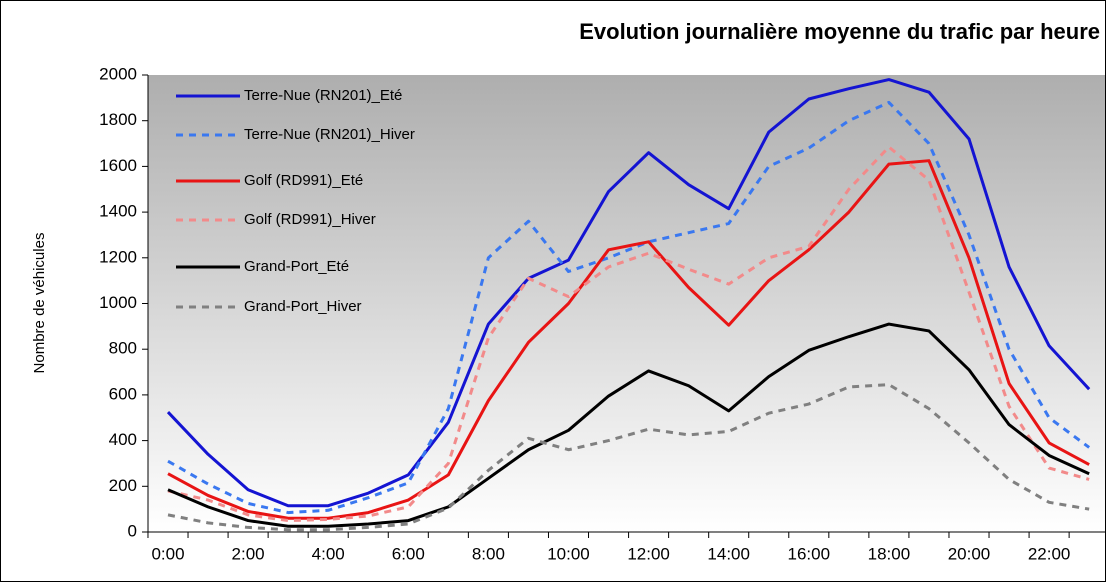  I want to click on x-tick-label: 12:00, so click(648, 553).